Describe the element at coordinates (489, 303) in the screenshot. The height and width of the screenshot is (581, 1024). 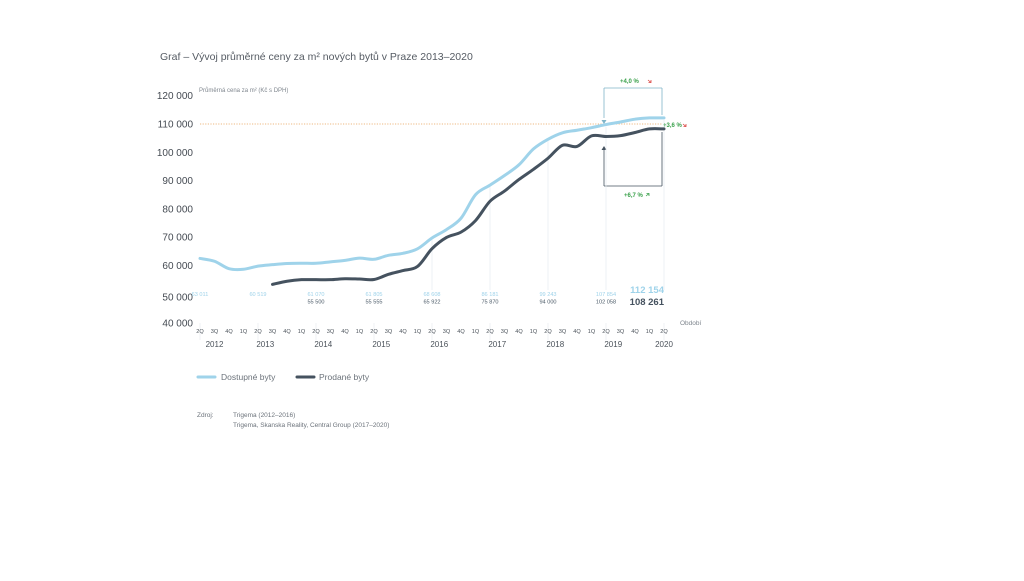
I see `data-label-prodane-byty: 75 870` at that location.